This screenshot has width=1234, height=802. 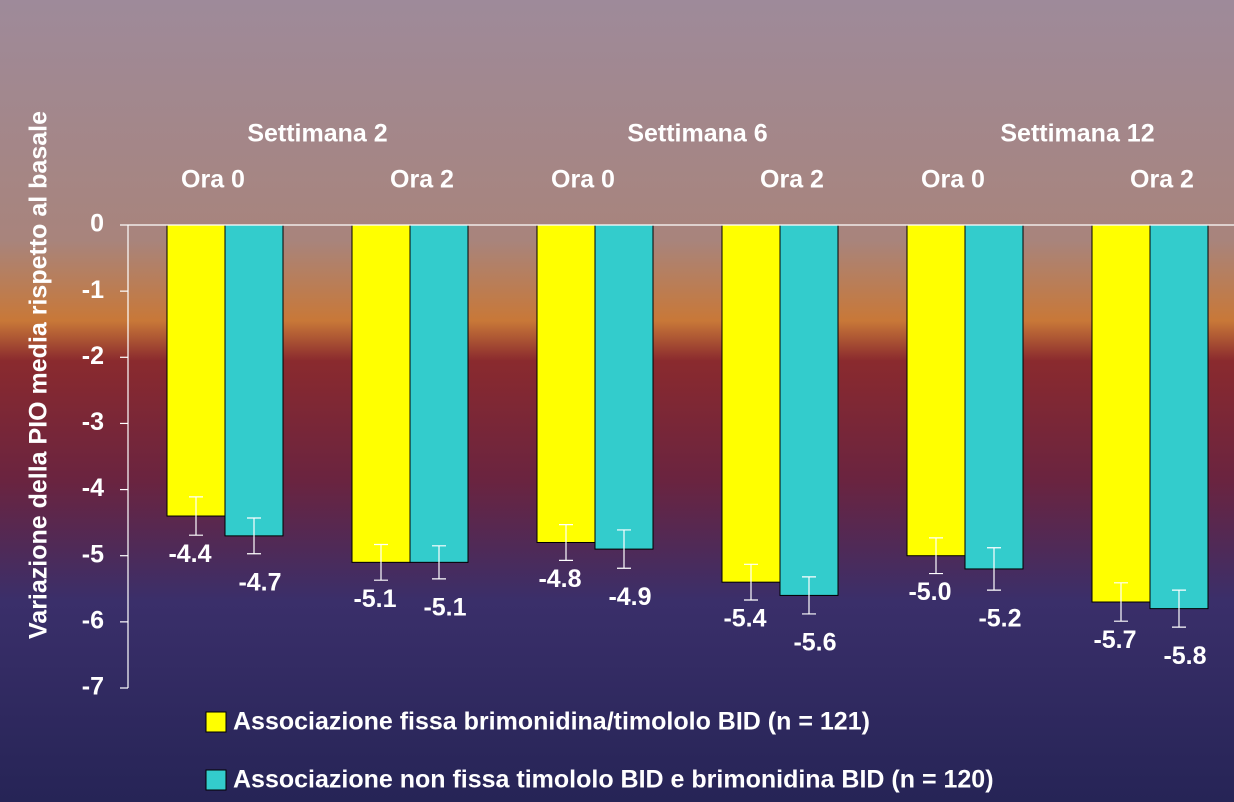 What do you see at coordinates (999, 619) in the screenshot?
I see `data-label: -5.2` at bounding box center [999, 619].